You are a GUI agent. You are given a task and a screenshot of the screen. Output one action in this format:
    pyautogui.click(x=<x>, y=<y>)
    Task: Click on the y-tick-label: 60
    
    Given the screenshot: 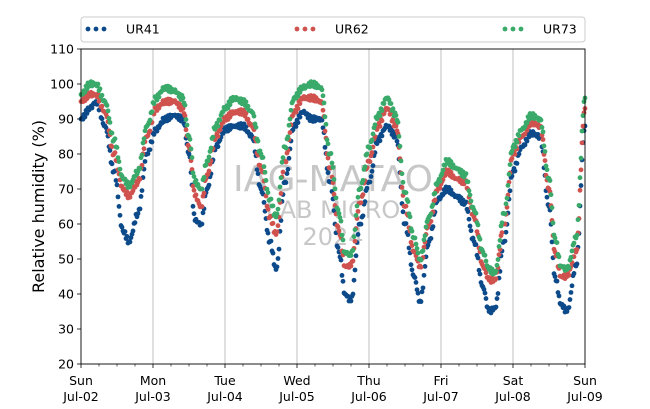 What is the action you would take?
    pyautogui.click(x=66, y=224)
    